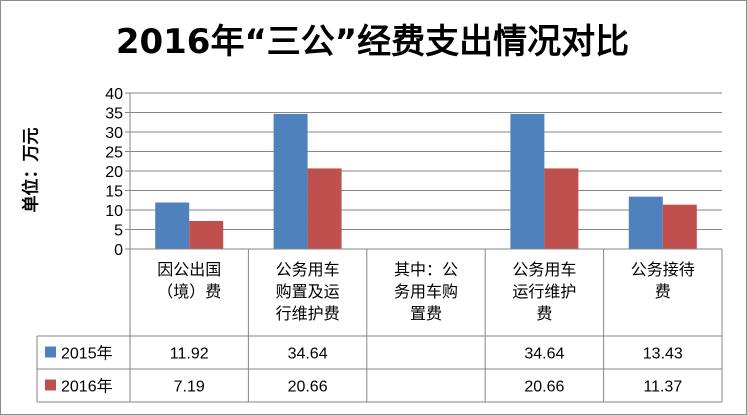 This screenshot has height=415, width=747. What do you see at coordinates (189, 269) in the screenshot?
I see `category-label: 因公出国` at bounding box center [189, 269].